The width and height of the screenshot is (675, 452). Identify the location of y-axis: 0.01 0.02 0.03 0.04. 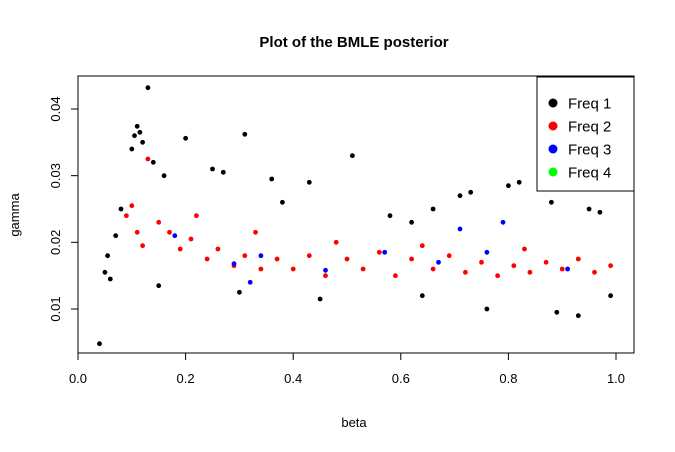
(63, 209).